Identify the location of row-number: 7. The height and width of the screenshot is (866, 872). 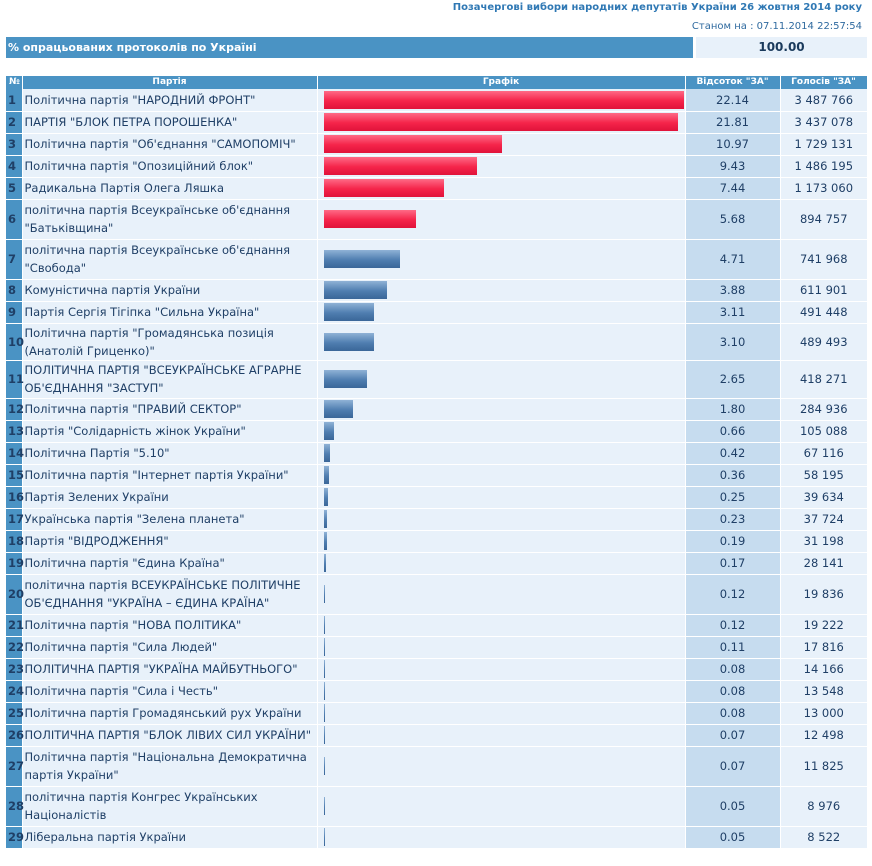
(14, 259).